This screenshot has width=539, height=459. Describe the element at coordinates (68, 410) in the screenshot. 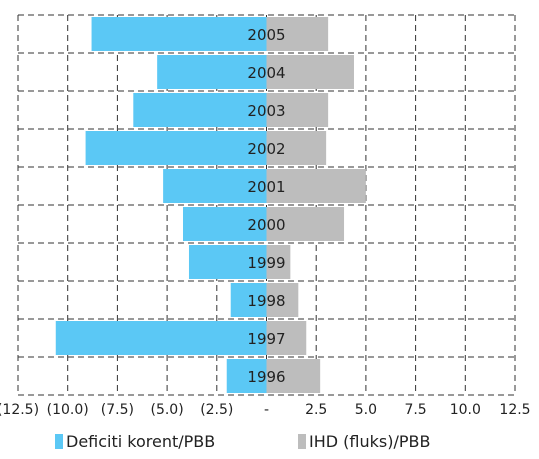

I see `x-tick-label: (10.0)` at that location.